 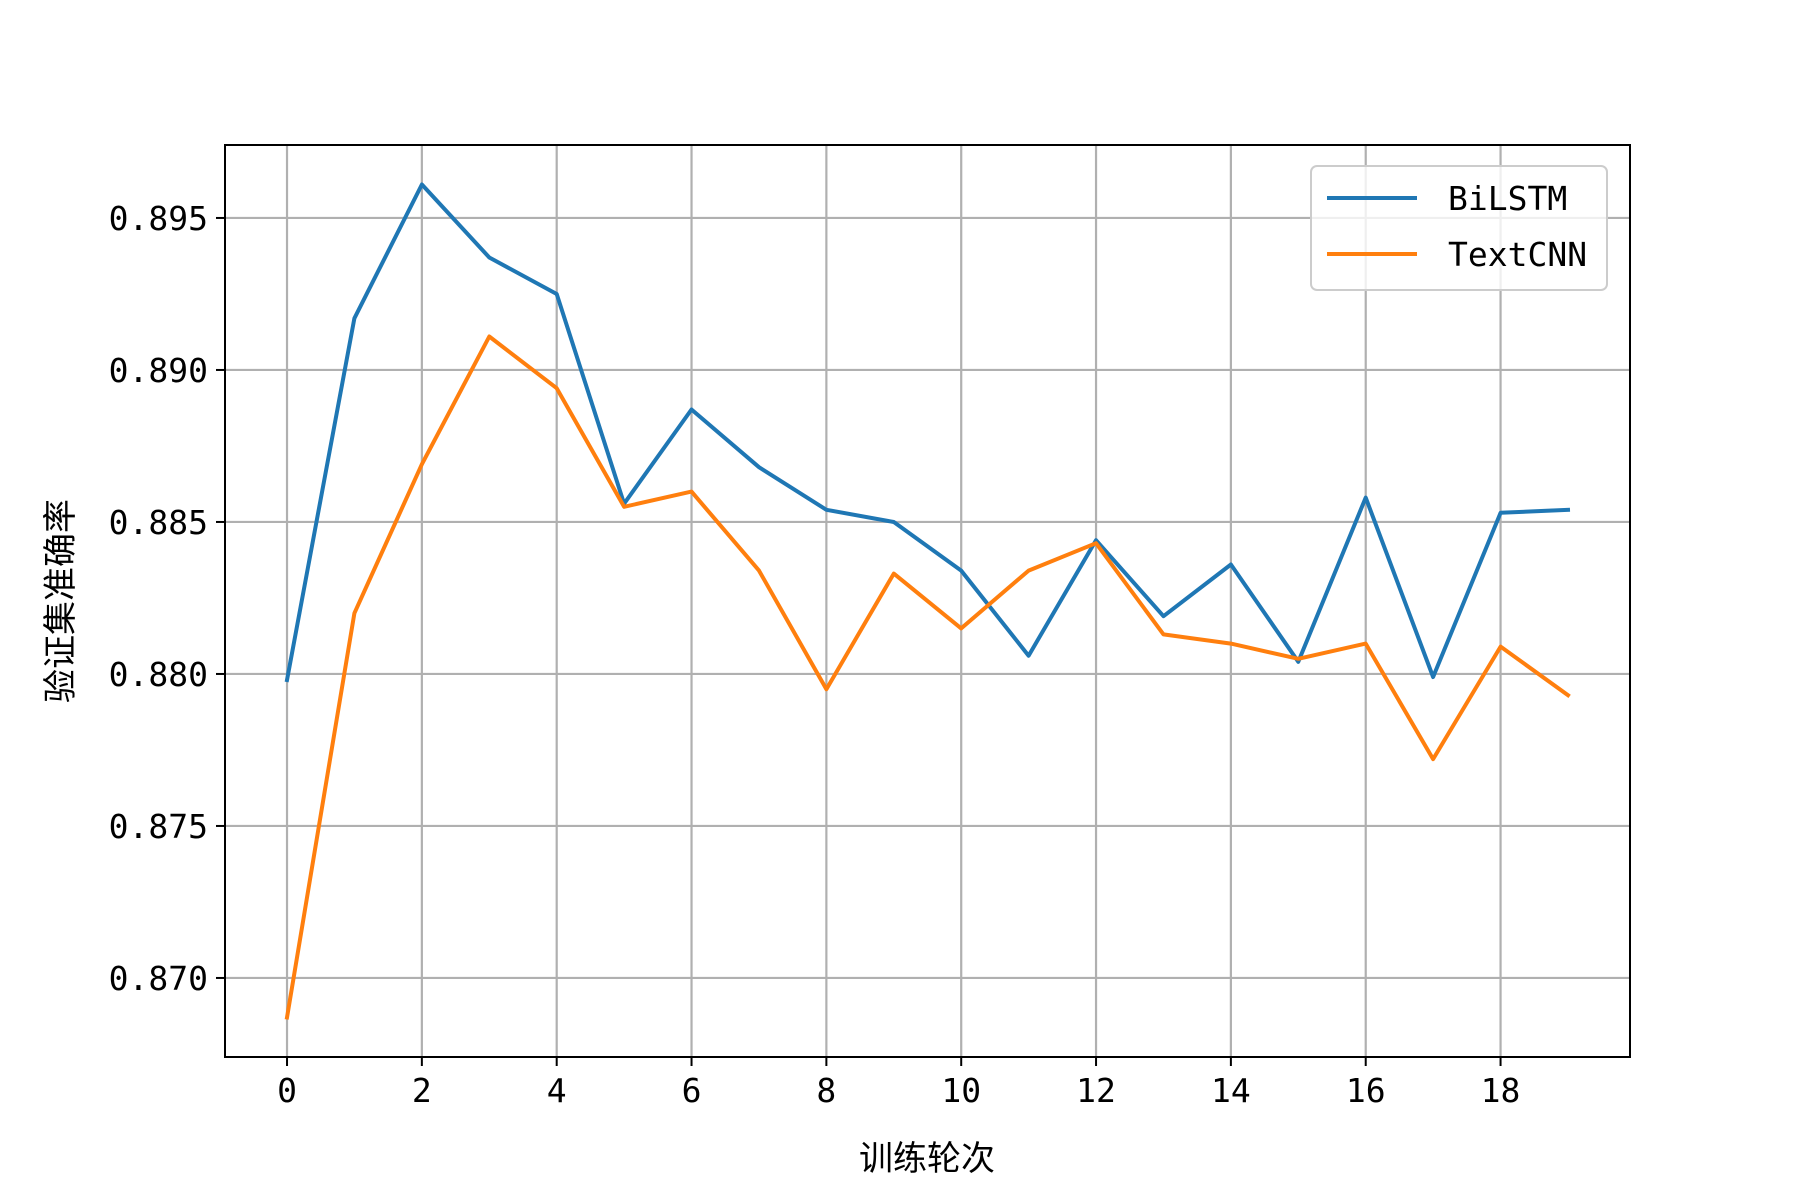 What do you see at coordinates (1096, 1090) in the screenshot?
I see `x-tick-label: 12` at bounding box center [1096, 1090].